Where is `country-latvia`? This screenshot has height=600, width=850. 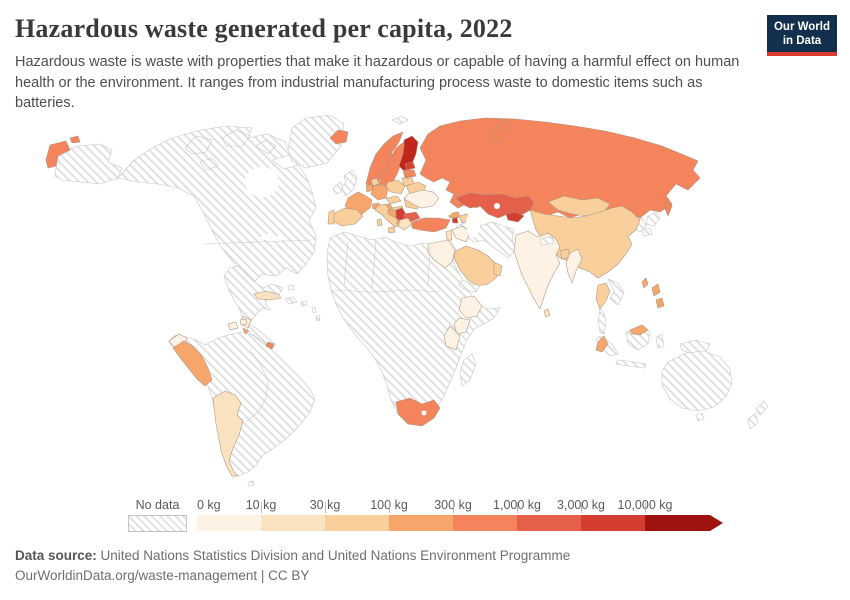
country-latvia is located at coordinates (409, 174).